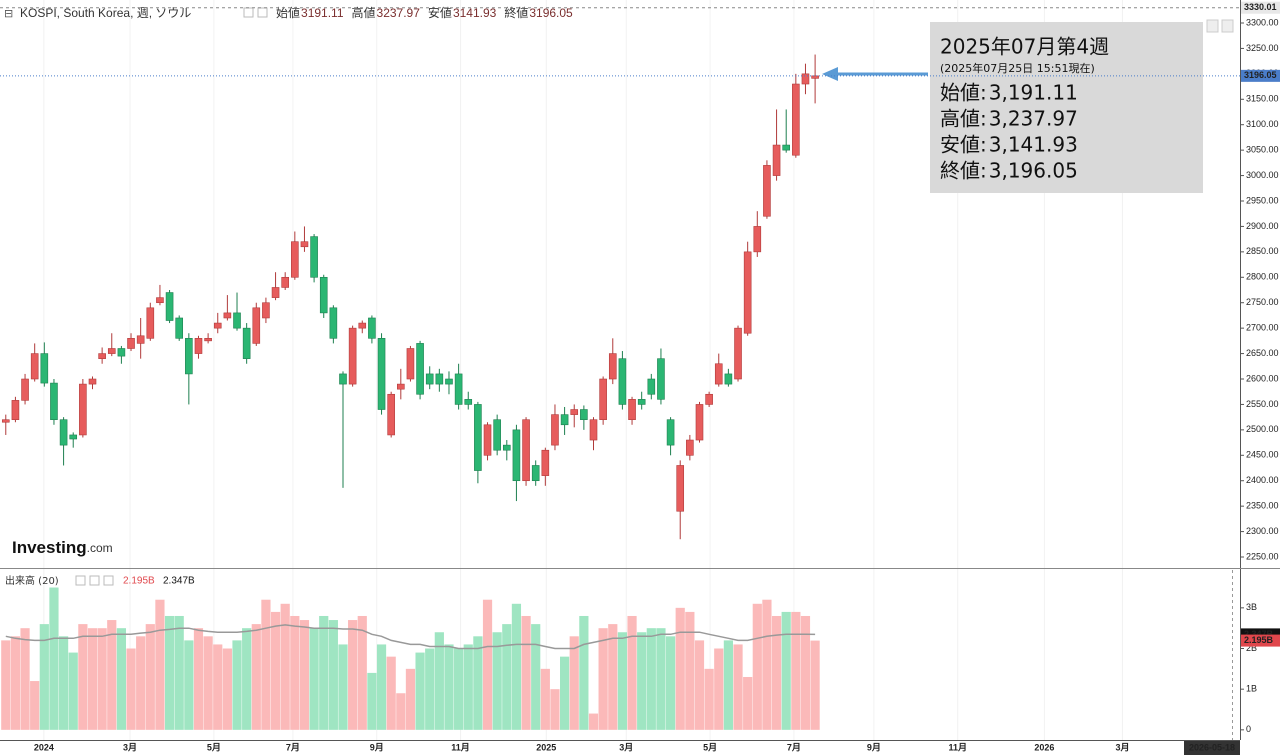 This screenshot has height=755, width=1280. I want to click on last-price-box, so click(1260, 75).